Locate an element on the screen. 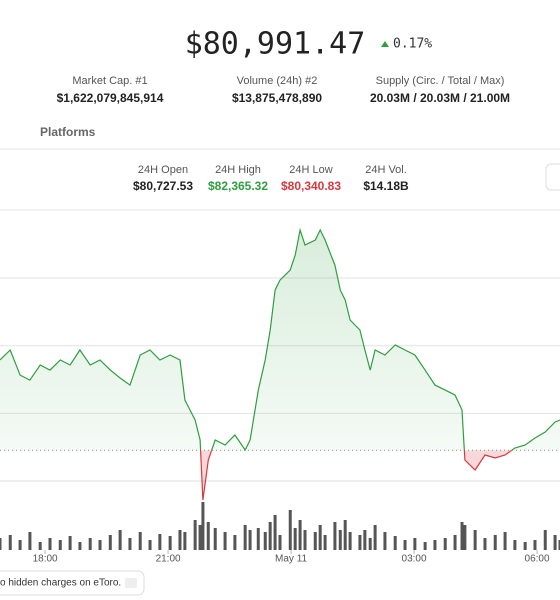  ohlc-label: 24H Low is located at coordinates (310, 170).